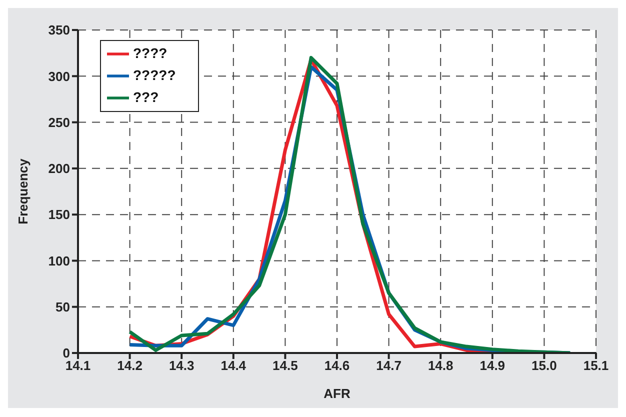  I want to click on y-tick-label: 100, so click(59, 260).